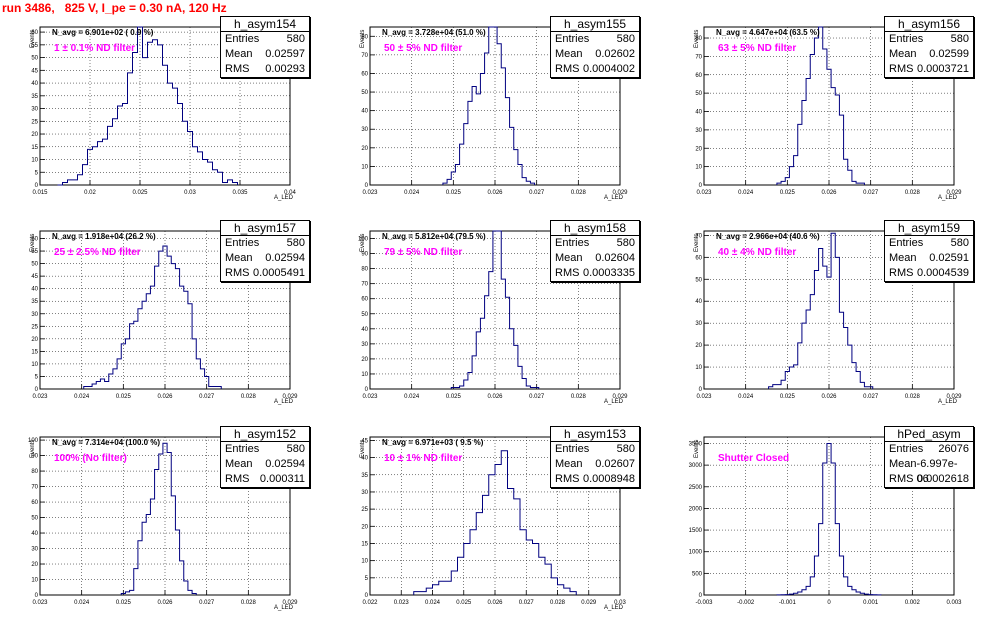 Image resolution: width=996 pixels, height=632 pixels. What do you see at coordinates (158, 519) in the screenshot?
I see `histogram-outline` at bounding box center [158, 519].